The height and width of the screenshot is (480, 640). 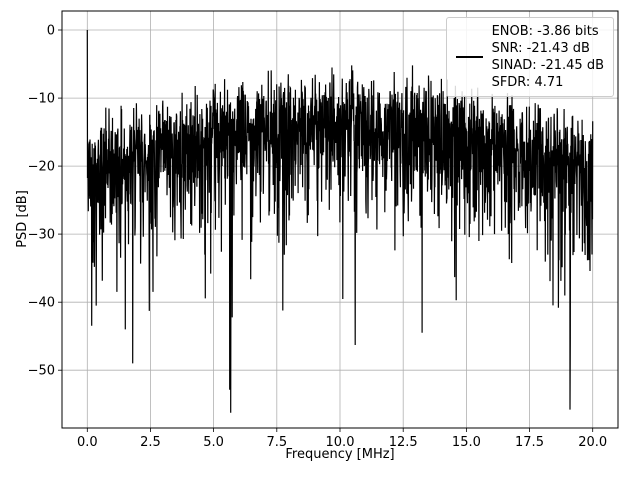 I want to click on legend-entry-sfdr: SFDR: 4.71, so click(x=527, y=82).